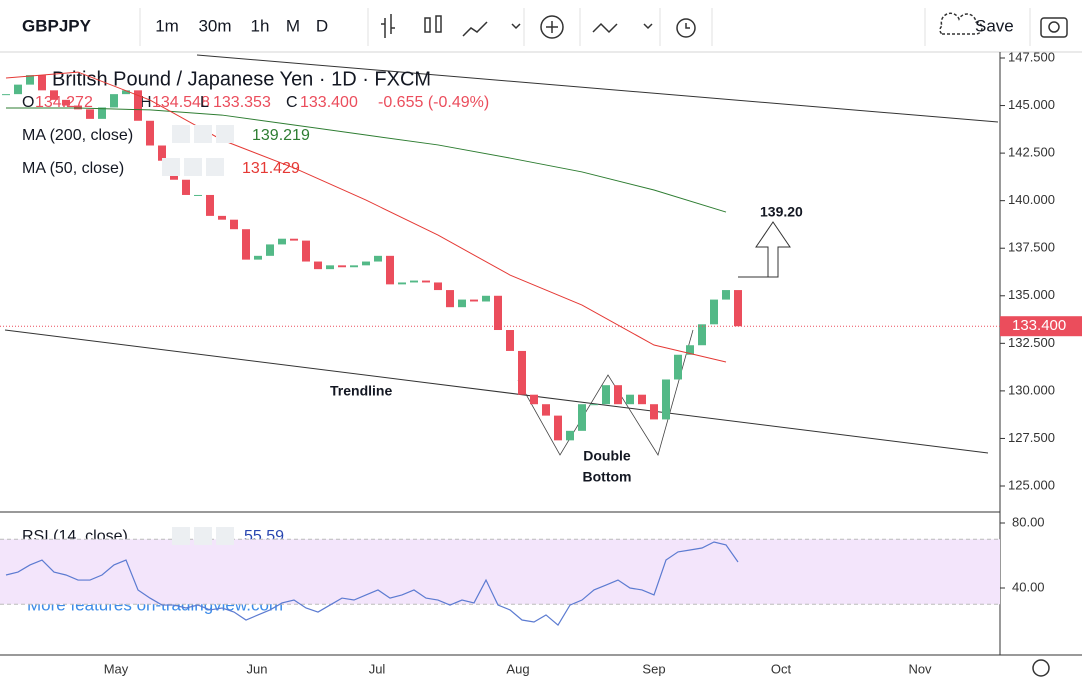 This screenshot has height=685, width=1082. What do you see at coordinates (241, 79) in the screenshot?
I see `legend-title: British Pound / Japanese Yen · 1D · FXCM` at bounding box center [241, 79].